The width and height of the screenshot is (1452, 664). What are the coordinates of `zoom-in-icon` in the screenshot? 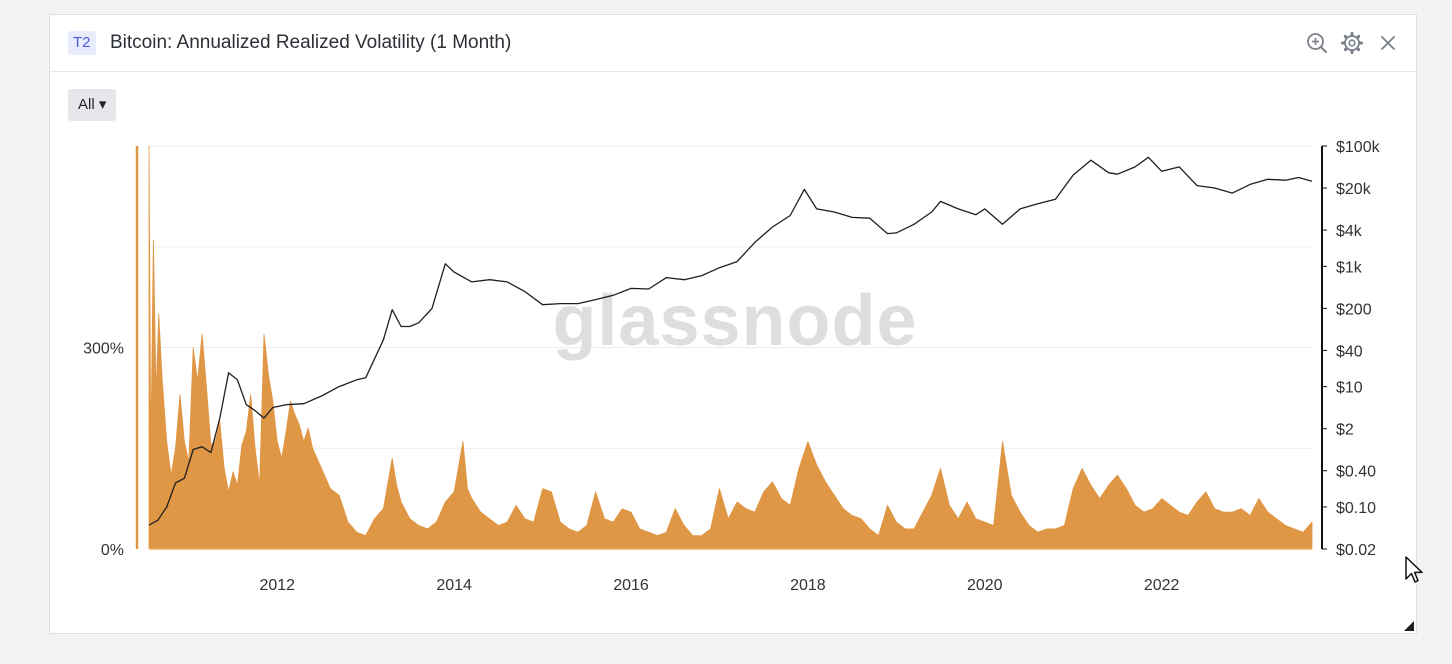 It's located at (1317, 43).